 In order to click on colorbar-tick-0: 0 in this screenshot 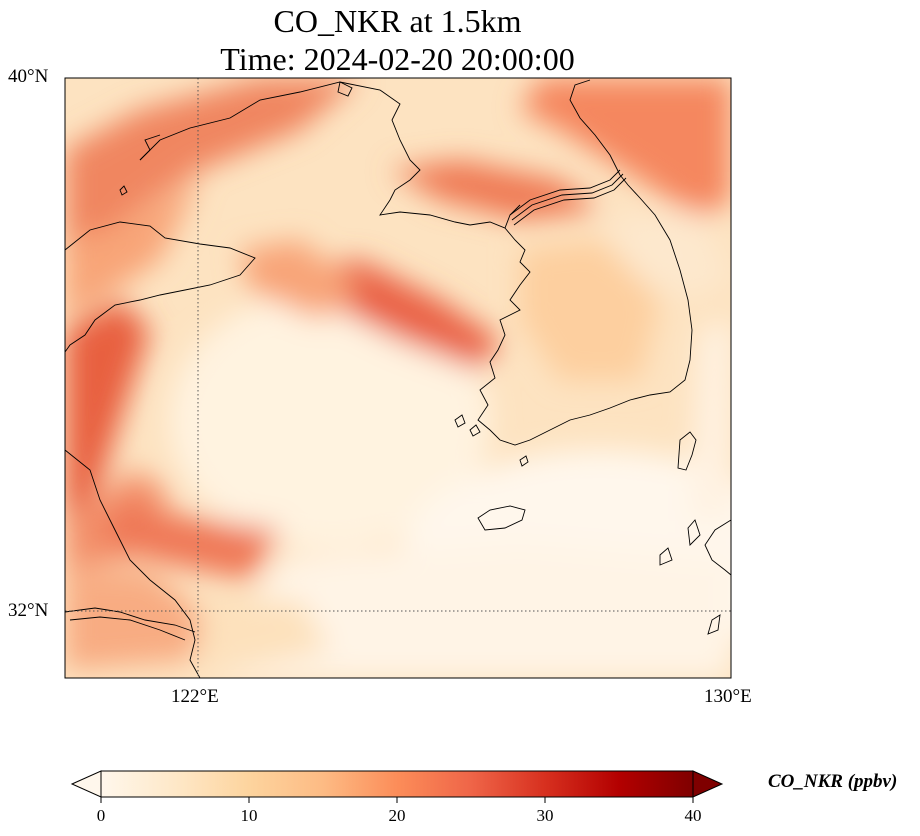, I will do `click(101, 815)`.